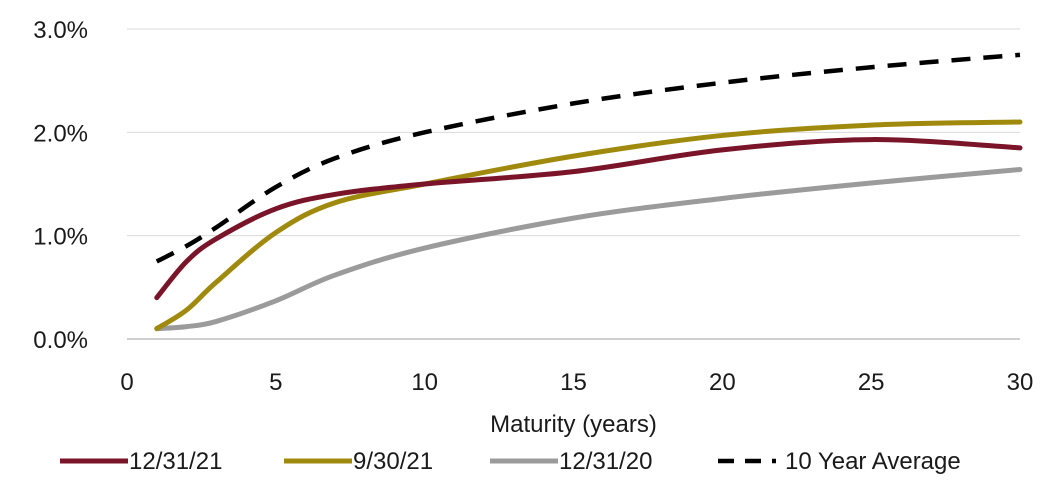 This screenshot has height=485, width=1043. What do you see at coordinates (605, 461) in the screenshot?
I see `legend-label-2: 12/31/20` at bounding box center [605, 461].